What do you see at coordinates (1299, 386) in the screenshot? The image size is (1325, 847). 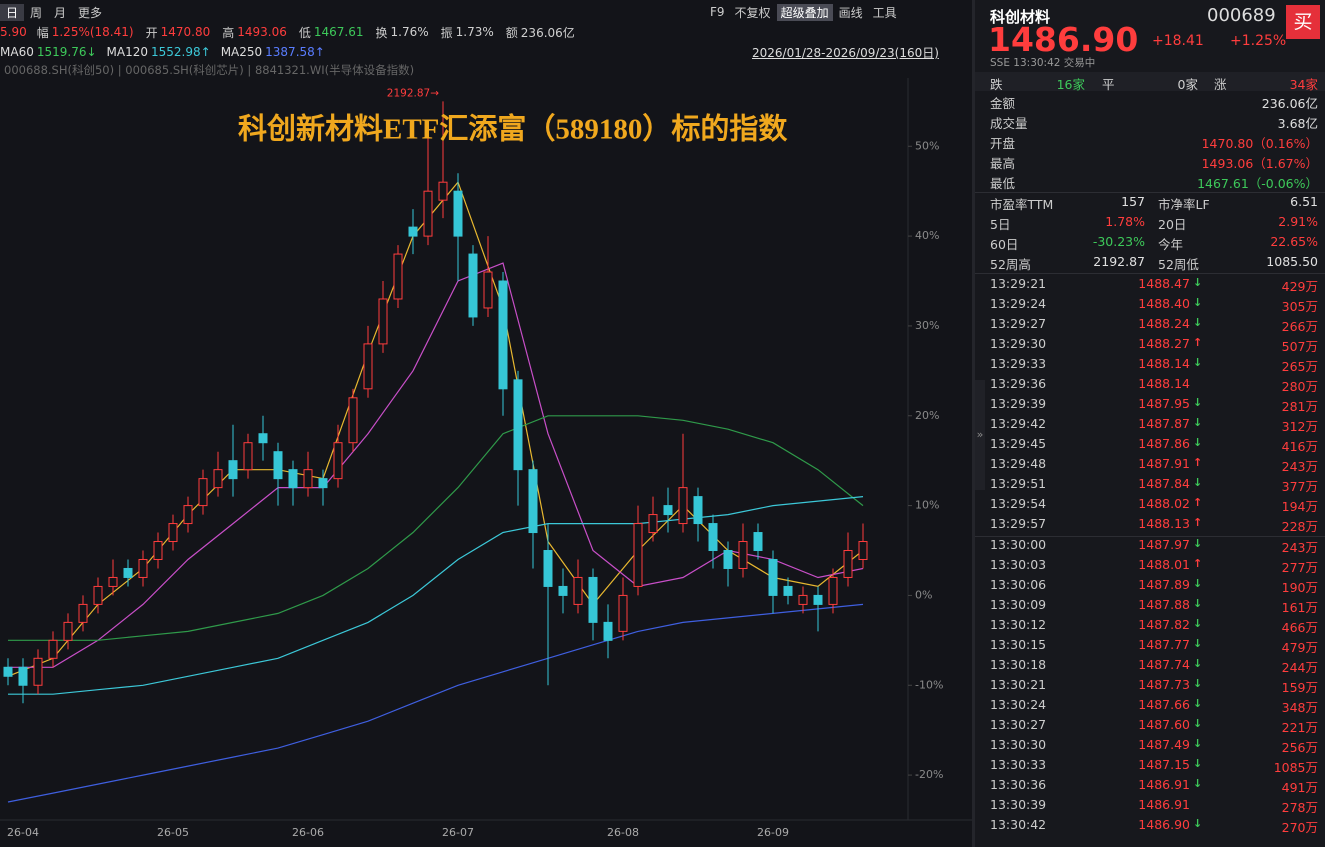 I see `trade-volume: 280万` at bounding box center [1299, 386].